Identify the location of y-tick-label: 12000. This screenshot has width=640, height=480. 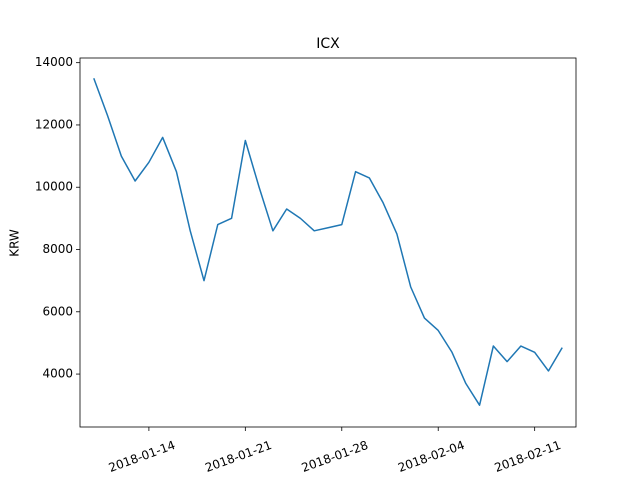
(54, 124).